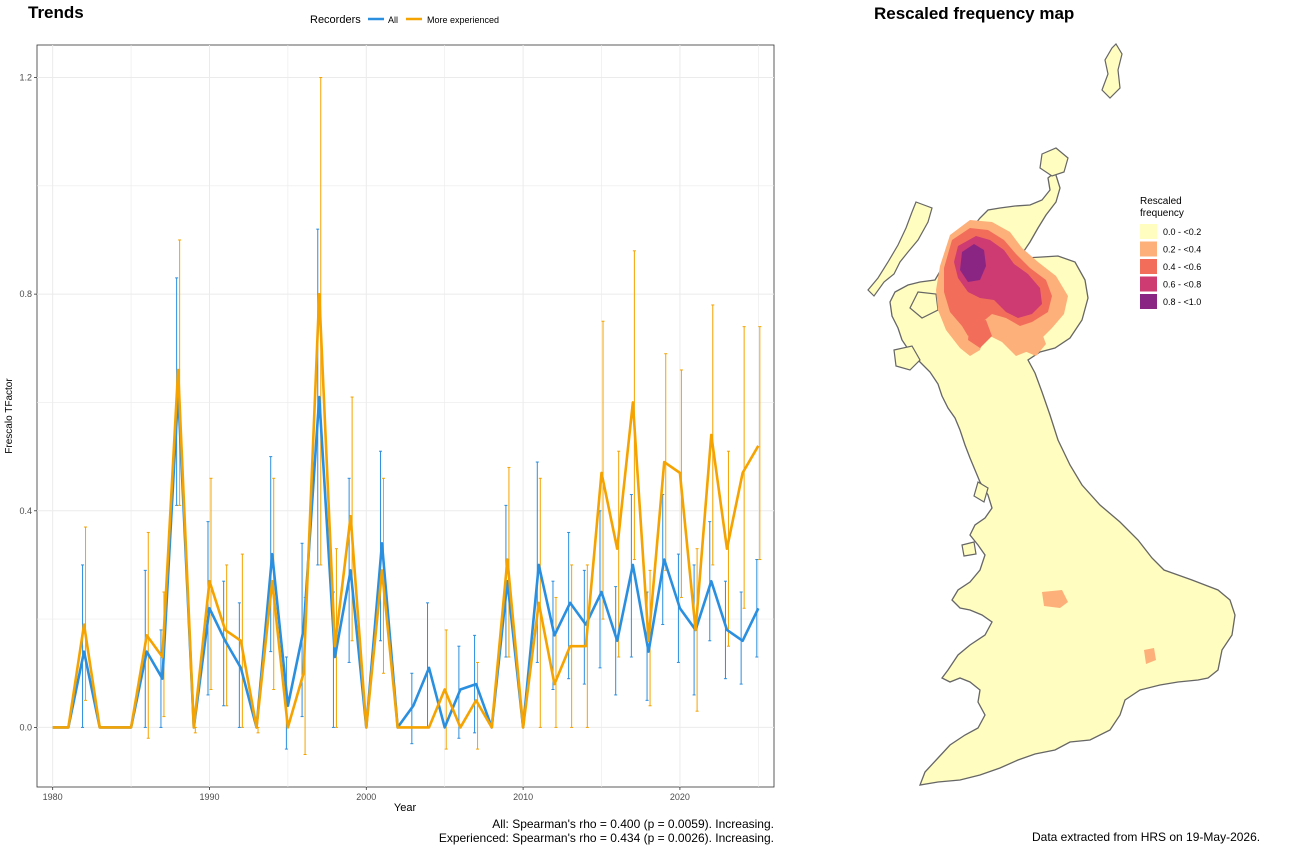  What do you see at coordinates (924, 305) in the screenshot?
I see `skye` at bounding box center [924, 305].